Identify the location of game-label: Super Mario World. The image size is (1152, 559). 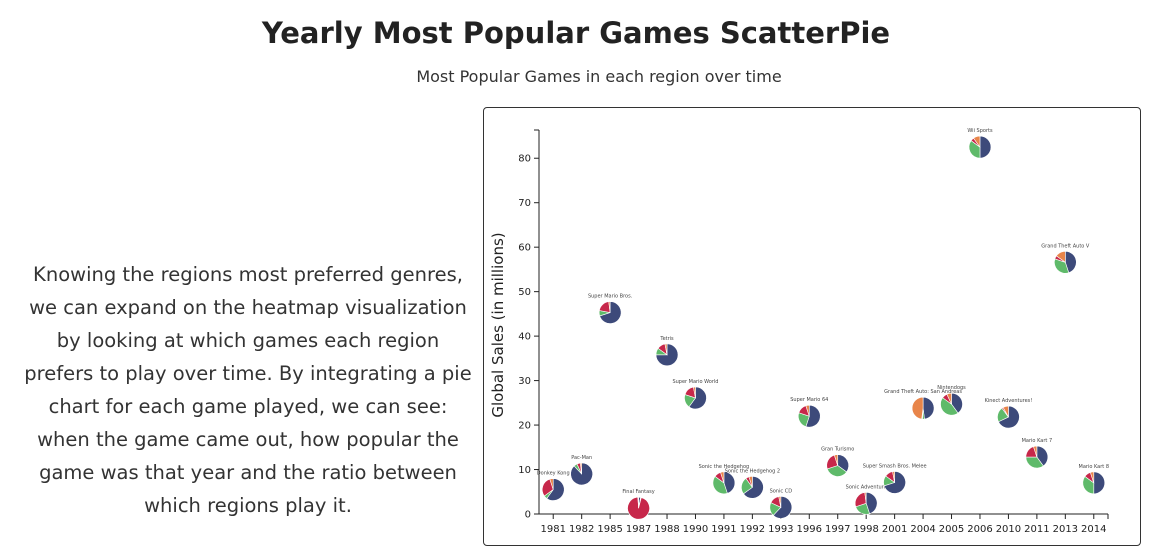
(695, 382).